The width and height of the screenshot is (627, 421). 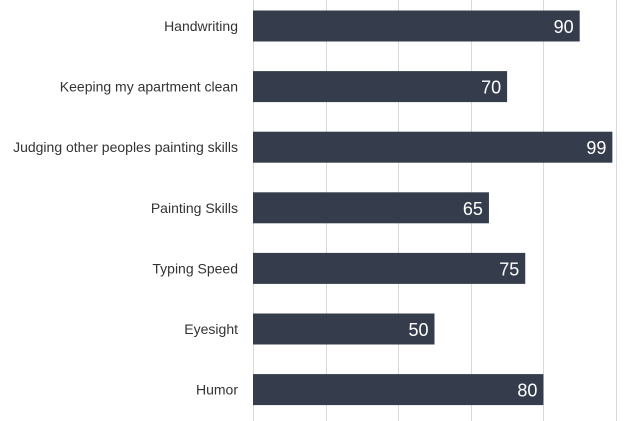 What do you see at coordinates (125, 147) in the screenshot?
I see `category-label: Judging other peoples painting skills` at bounding box center [125, 147].